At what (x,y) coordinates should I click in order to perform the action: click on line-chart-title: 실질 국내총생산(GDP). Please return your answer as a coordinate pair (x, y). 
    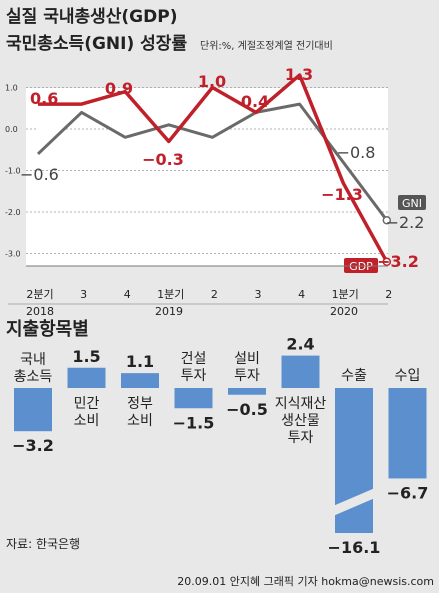
    Looking at the image, I should click on (91, 16).